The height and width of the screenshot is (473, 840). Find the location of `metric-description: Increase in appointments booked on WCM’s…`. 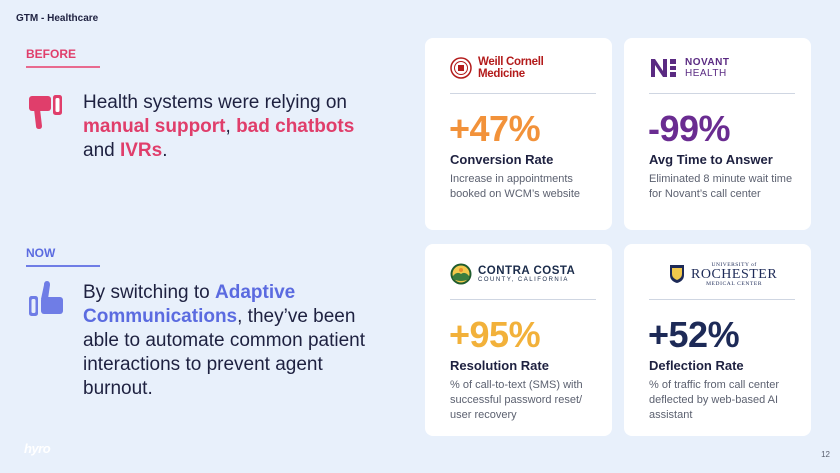

metric-description: Increase in appointments booked on WCM’s… is located at coordinates (515, 186).